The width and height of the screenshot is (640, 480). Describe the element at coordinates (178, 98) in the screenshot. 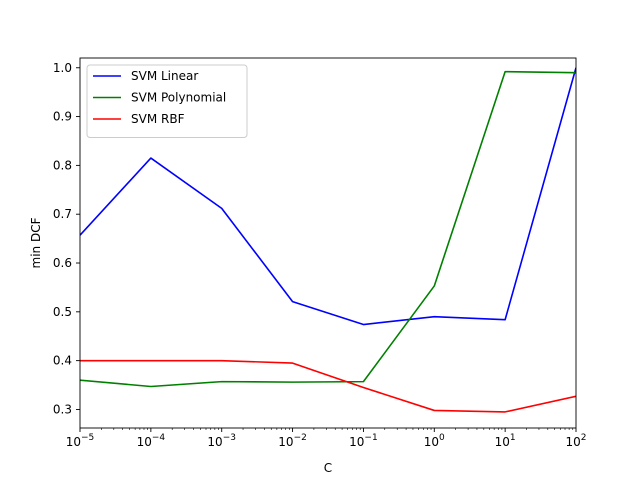

I see `legend-label-1: SVM Polynomial` at that location.